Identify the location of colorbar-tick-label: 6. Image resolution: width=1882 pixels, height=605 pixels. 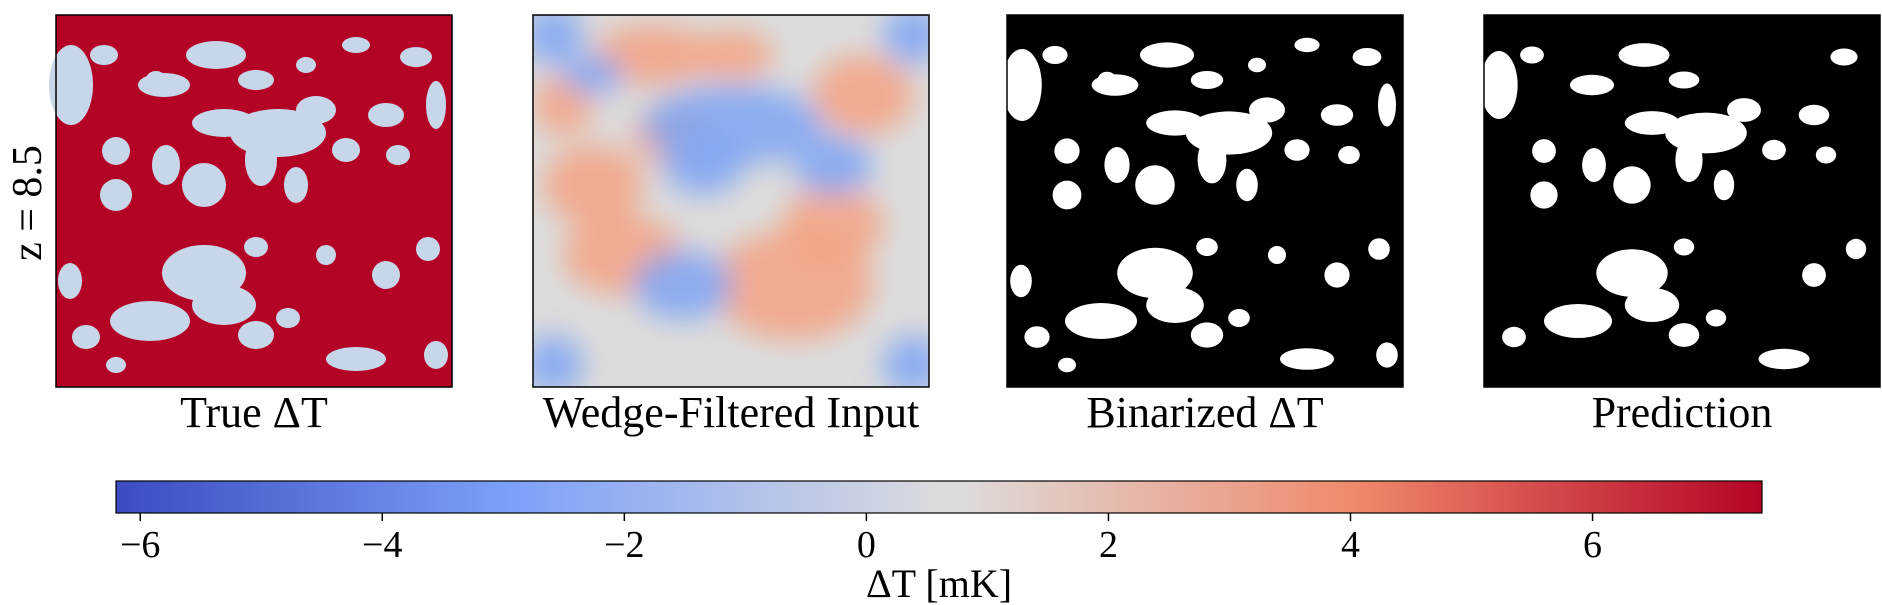
(1592, 545).